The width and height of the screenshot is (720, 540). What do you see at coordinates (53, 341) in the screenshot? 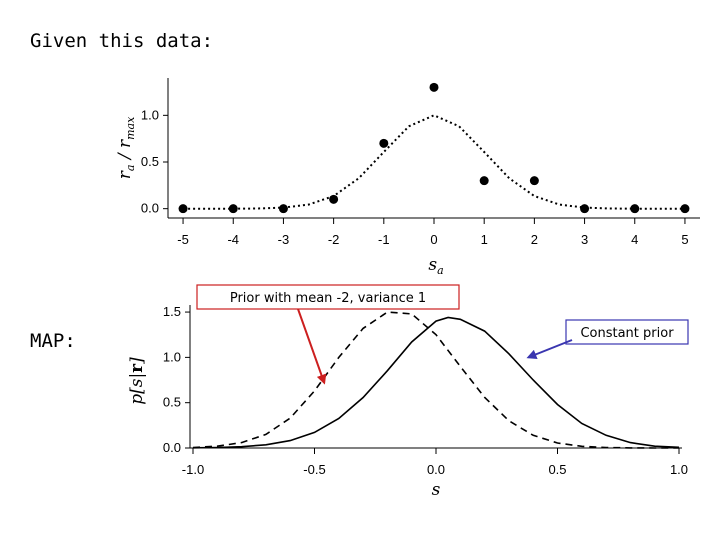
I see `map-label: MAP:` at bounding box center [53, 341].